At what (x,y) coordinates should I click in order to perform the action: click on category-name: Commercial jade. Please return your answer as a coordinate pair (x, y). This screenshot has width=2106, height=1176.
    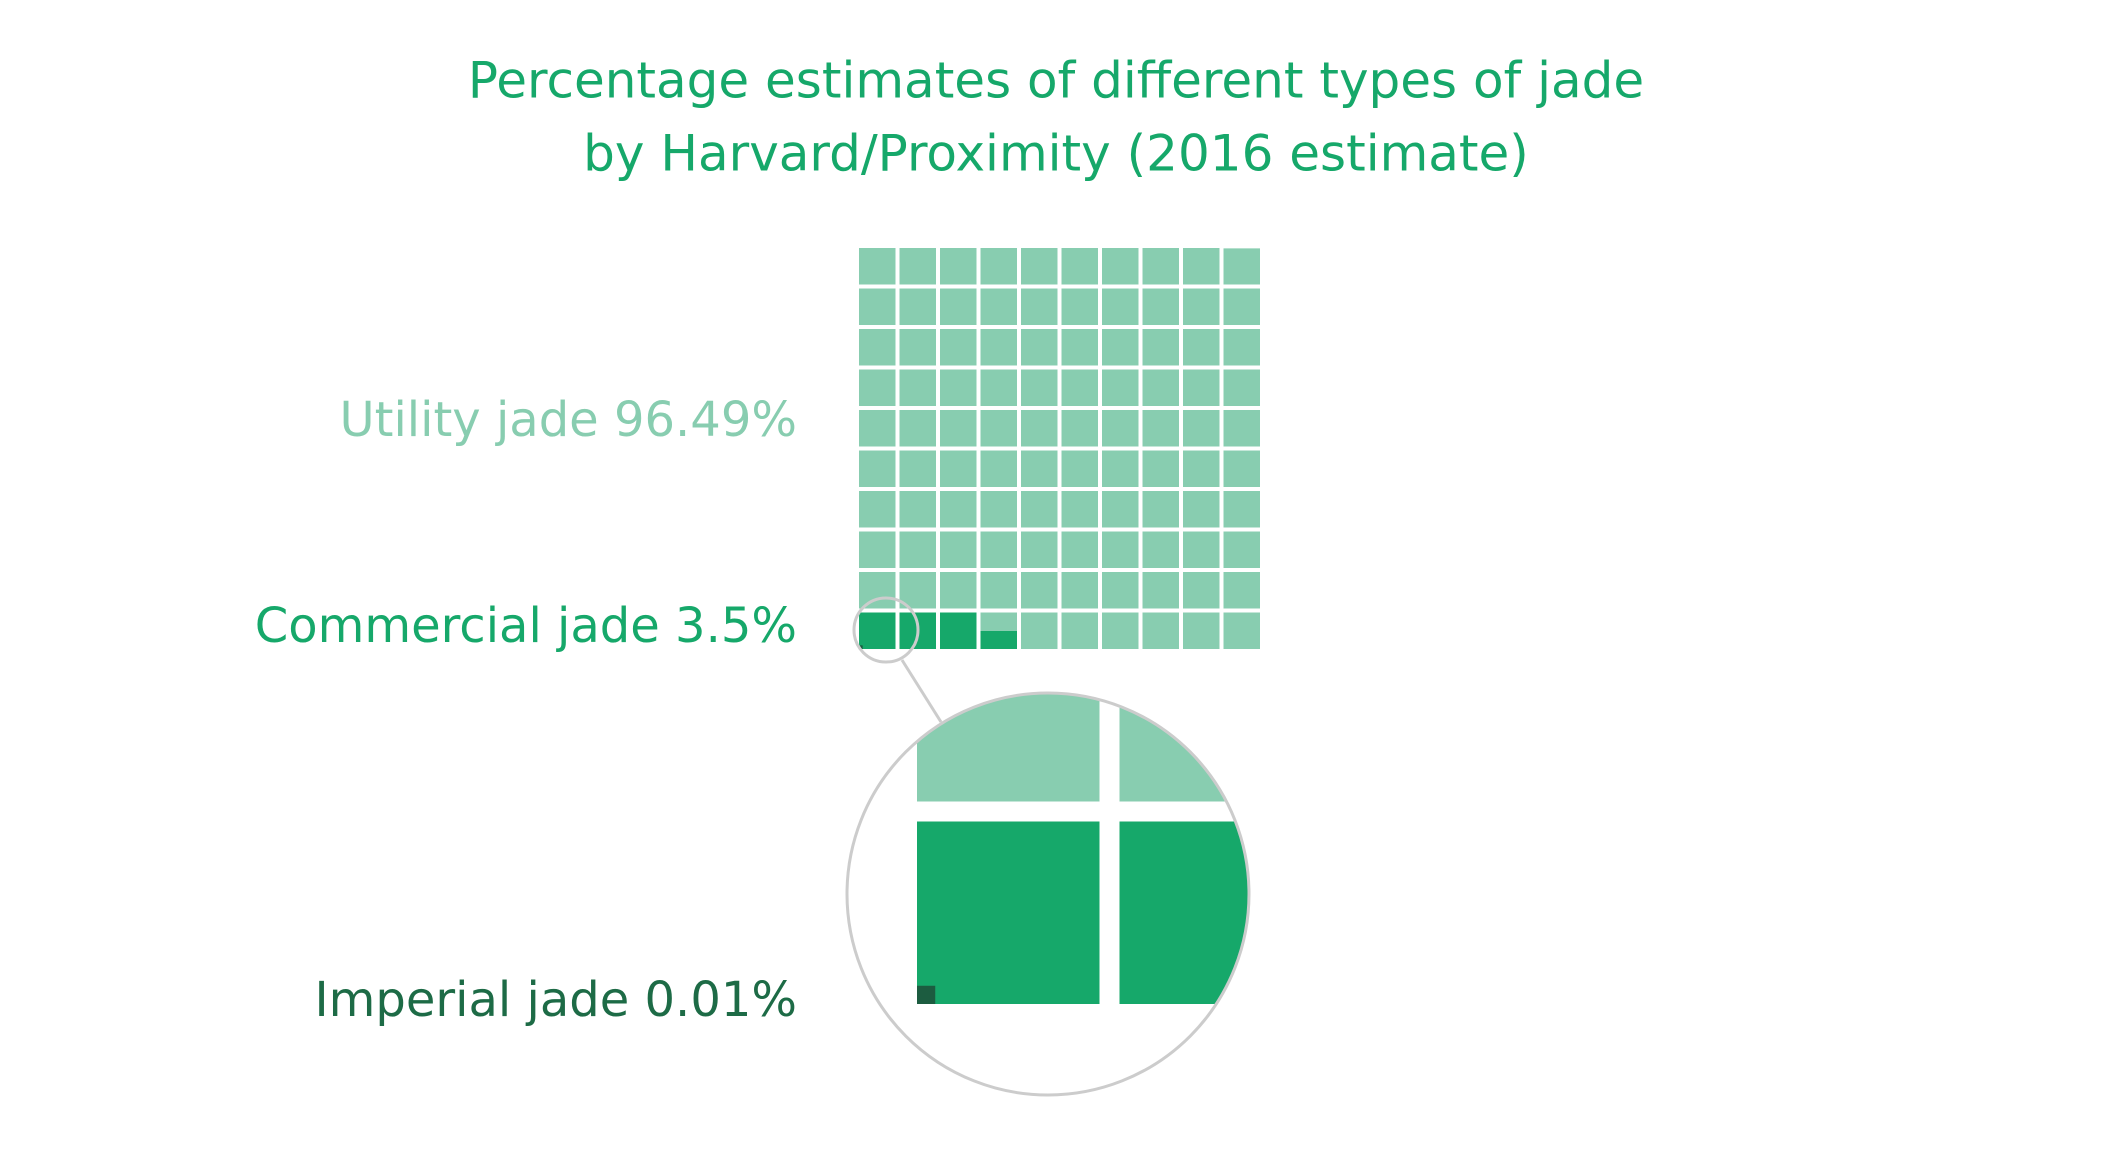
    Looking at the image, I should click on (457, 626).